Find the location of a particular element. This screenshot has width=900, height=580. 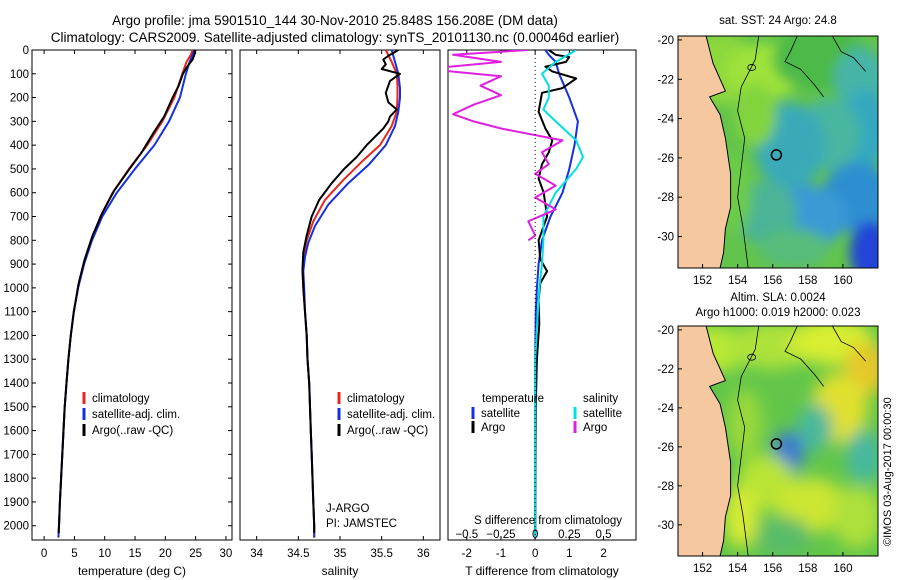

x-axis-label: temperature (deg C) is located at coordinates (132, 571).